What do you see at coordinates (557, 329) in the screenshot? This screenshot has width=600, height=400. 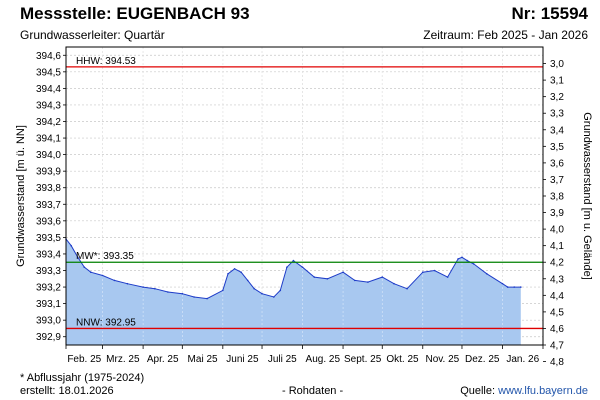 I see `y2-tick-label: 4,6` at bounding box center [557, 329].